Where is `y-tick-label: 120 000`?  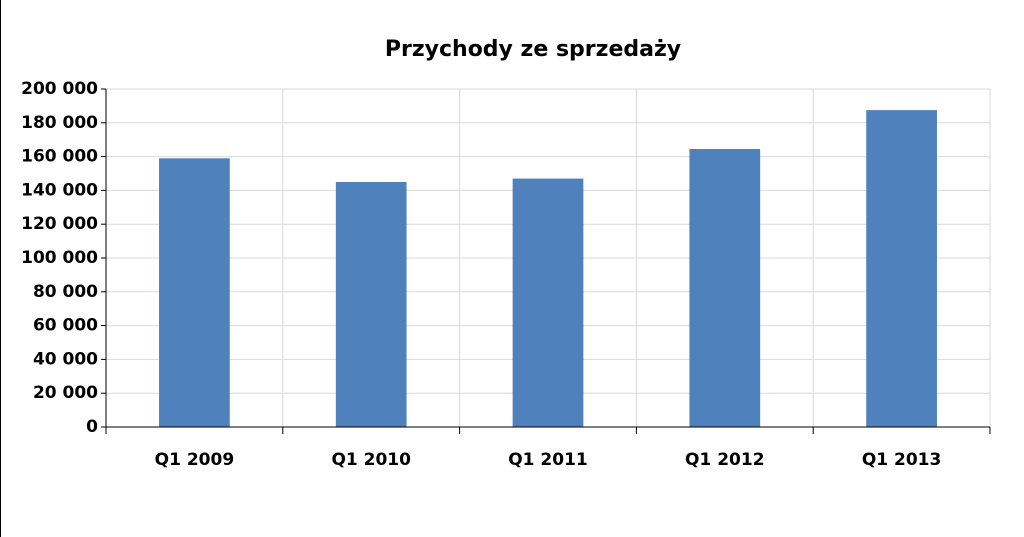
y-tick-label: 120 000 is located at coordinates (59, 224).